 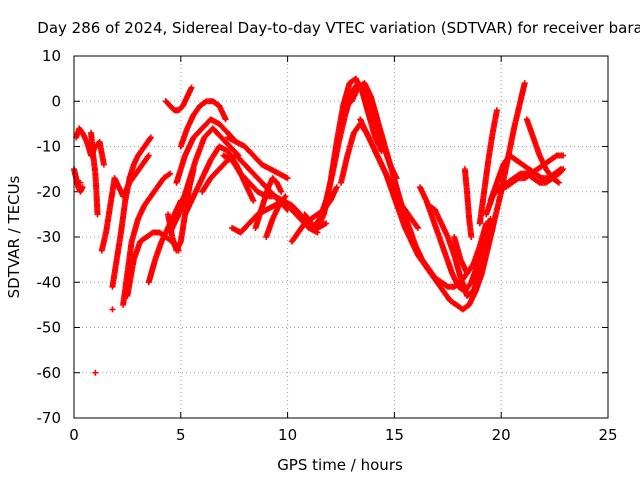 What do you see at coordinates (501, 435) in the screenshot?
I see `x-tick-label: 20` at bounding box center [501, 435].